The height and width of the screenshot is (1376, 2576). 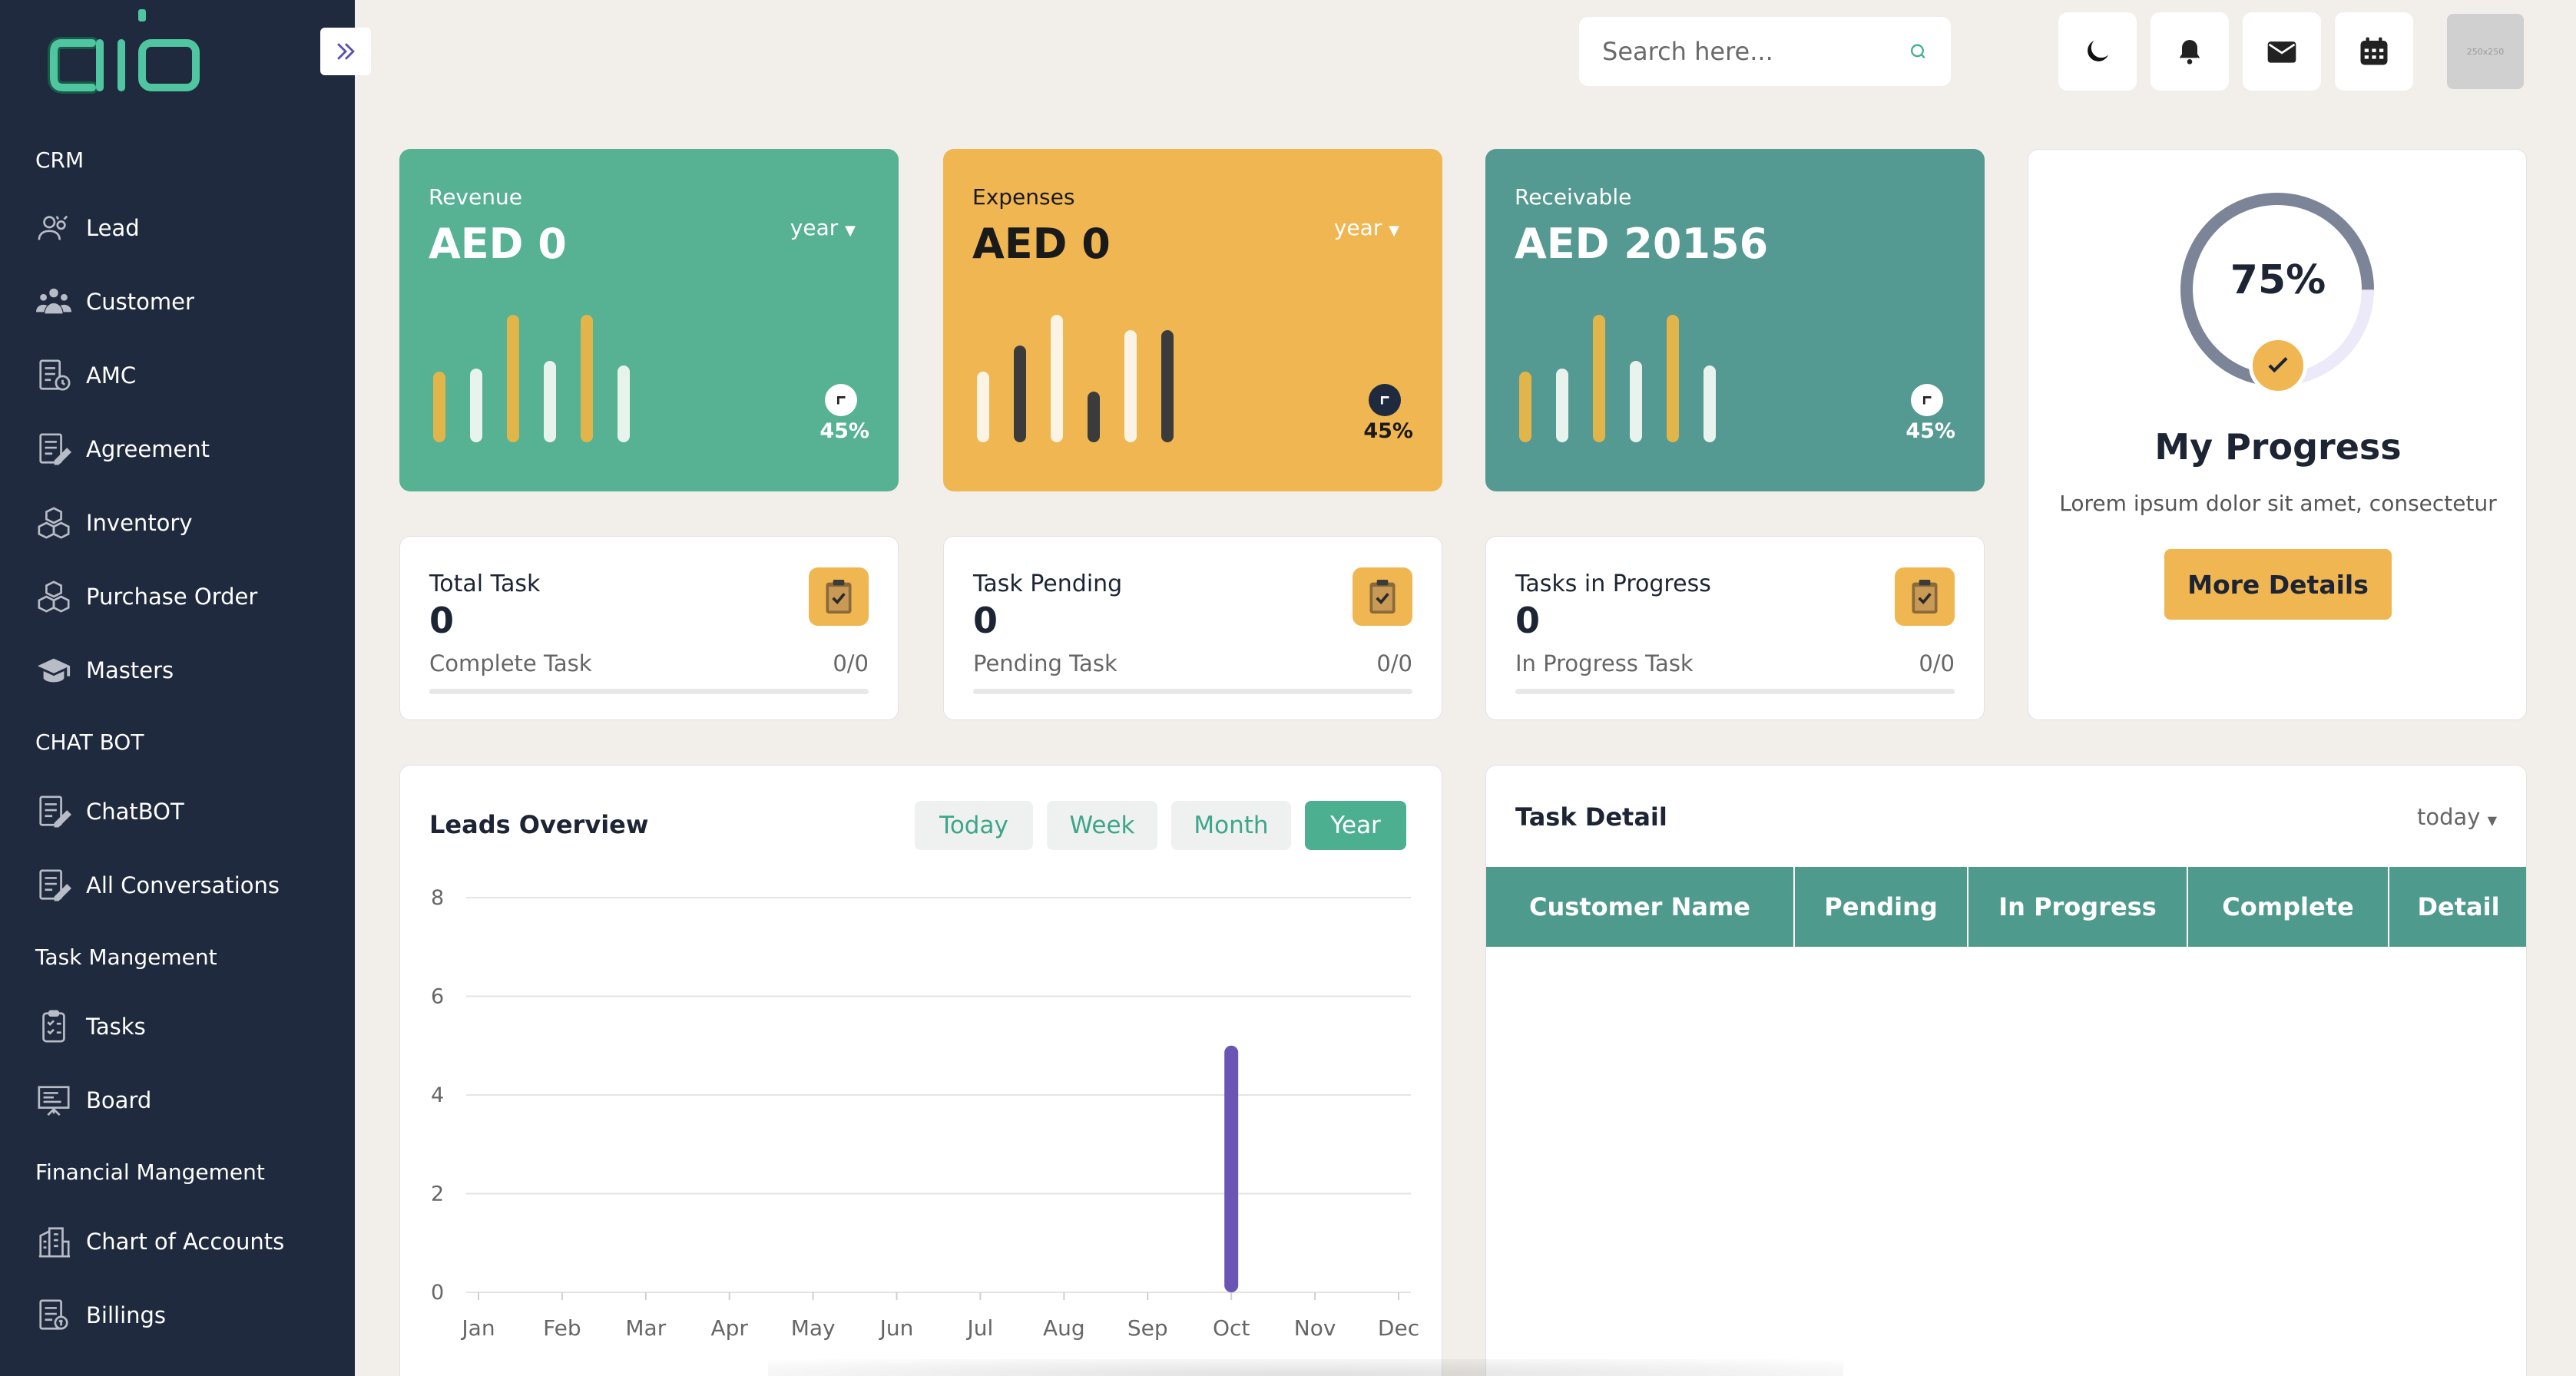 What do you see at coordinates (345, 51) in the screenshot?
I see `sidebar-toggle-button` at bounding box center [345, 51].